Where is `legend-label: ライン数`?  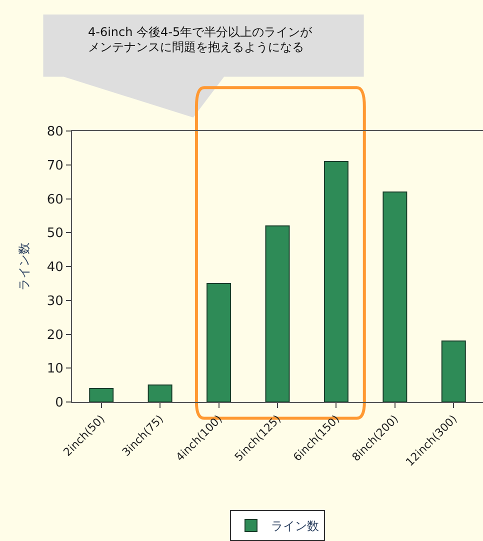 legend-label: ライン数 is located at coordinates (295, 526).